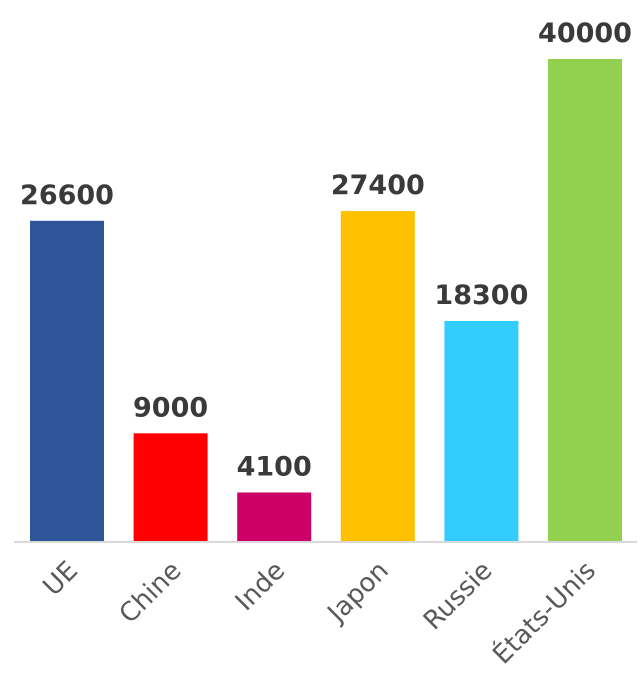  I want to click on category-label: Japon, so click(358, 593).